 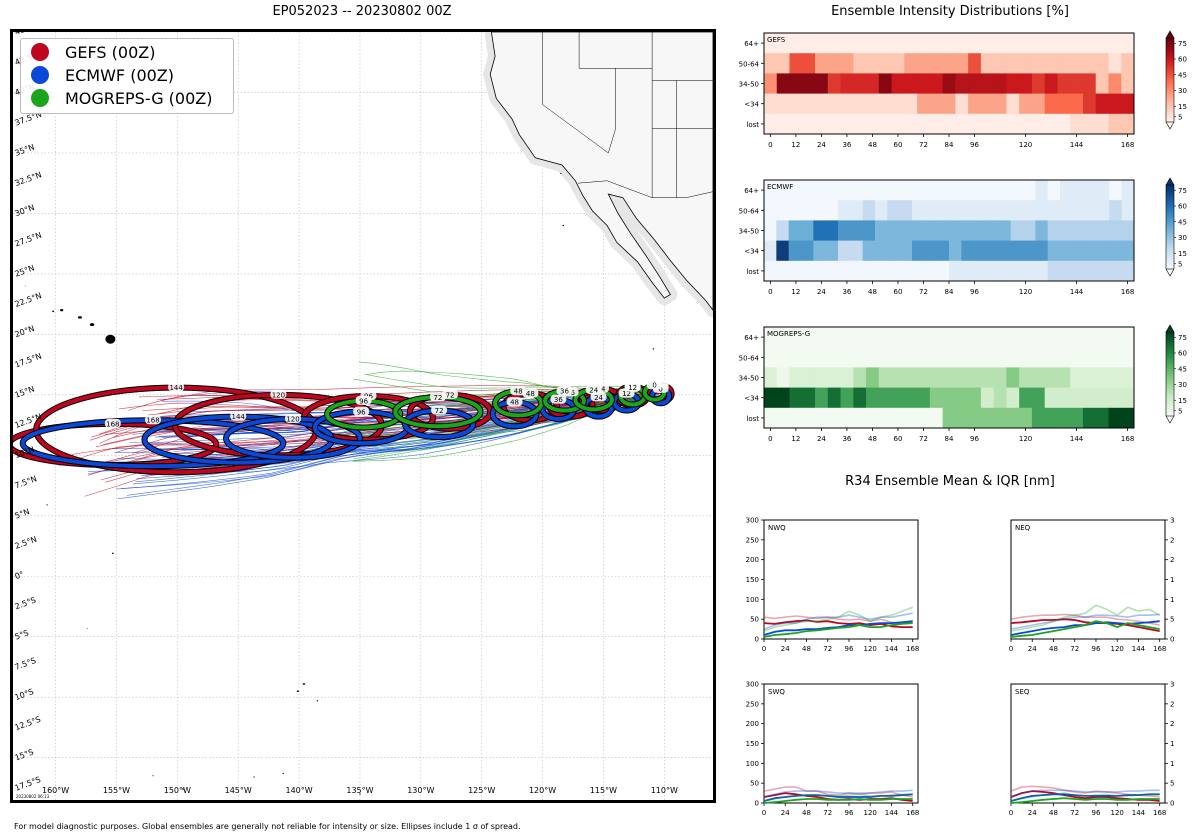 I want to click on r34-x-label: 144, so click(x=1139, y=813).